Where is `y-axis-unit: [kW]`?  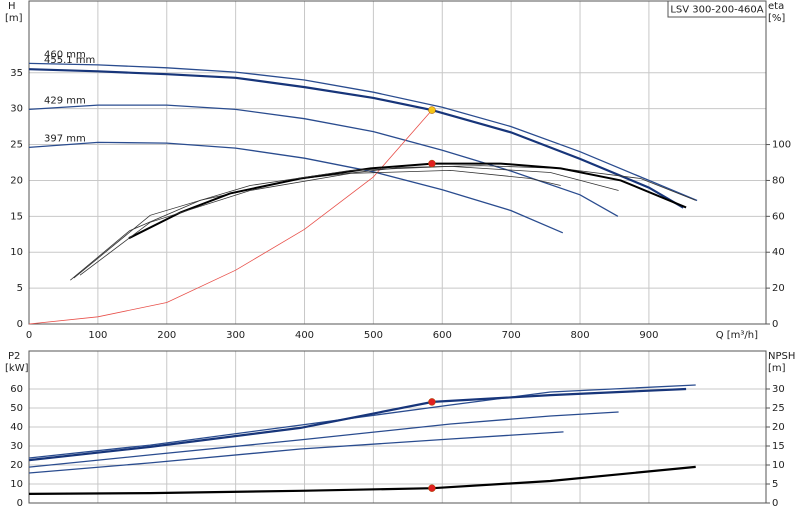 y-axis-unit: [kW] is located at coordinates (17, 368).